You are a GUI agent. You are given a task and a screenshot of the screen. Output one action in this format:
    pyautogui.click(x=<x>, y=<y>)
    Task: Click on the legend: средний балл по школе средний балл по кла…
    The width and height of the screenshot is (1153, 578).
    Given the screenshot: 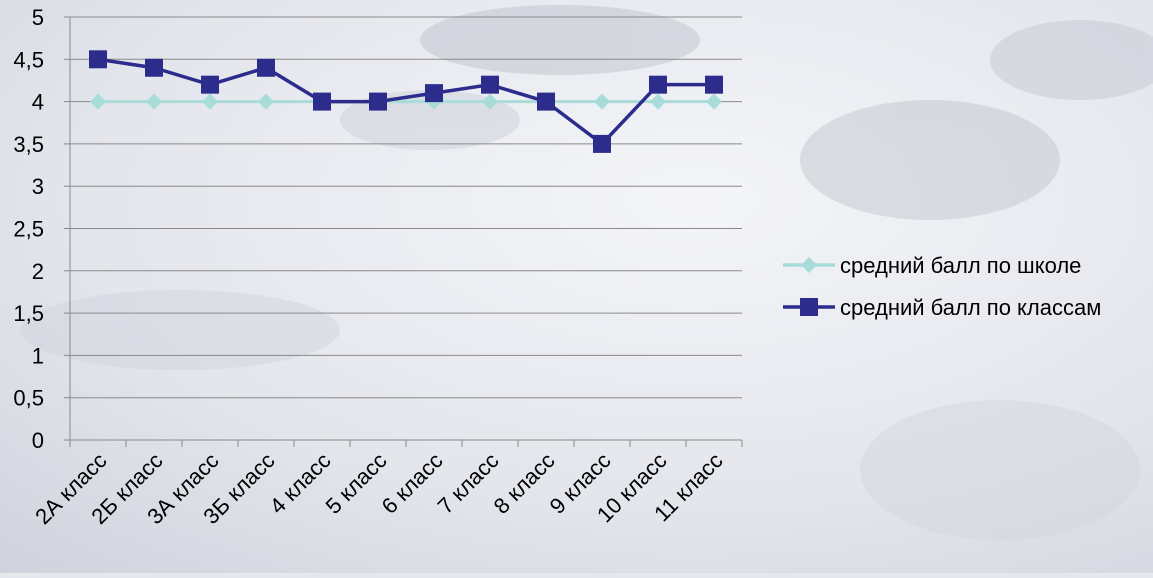 What is the action you would take?
    pyautogui.click(x=942, y=286)
    